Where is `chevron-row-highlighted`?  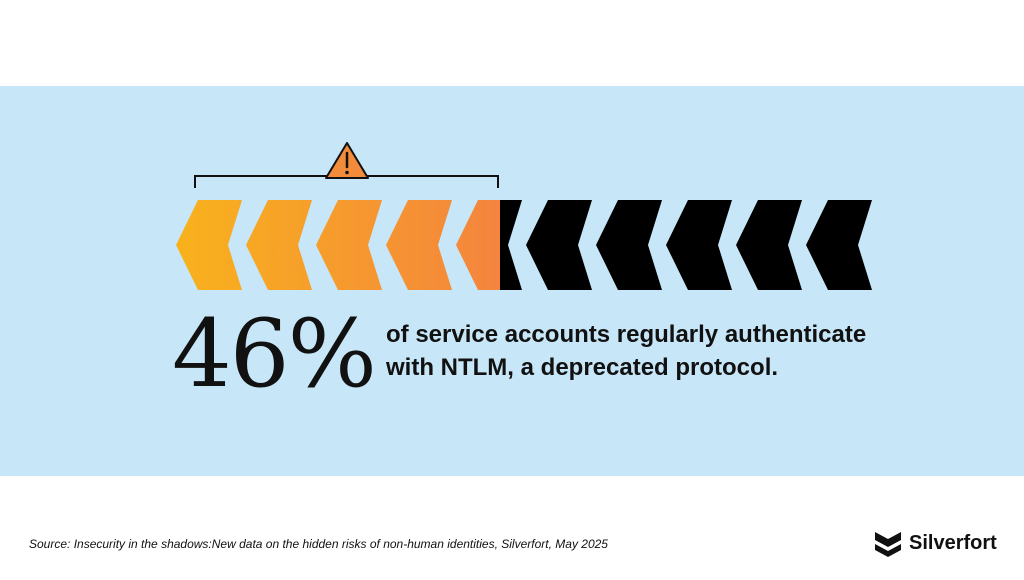
chevron-row-highlighted is located at coordinates (338, 245).